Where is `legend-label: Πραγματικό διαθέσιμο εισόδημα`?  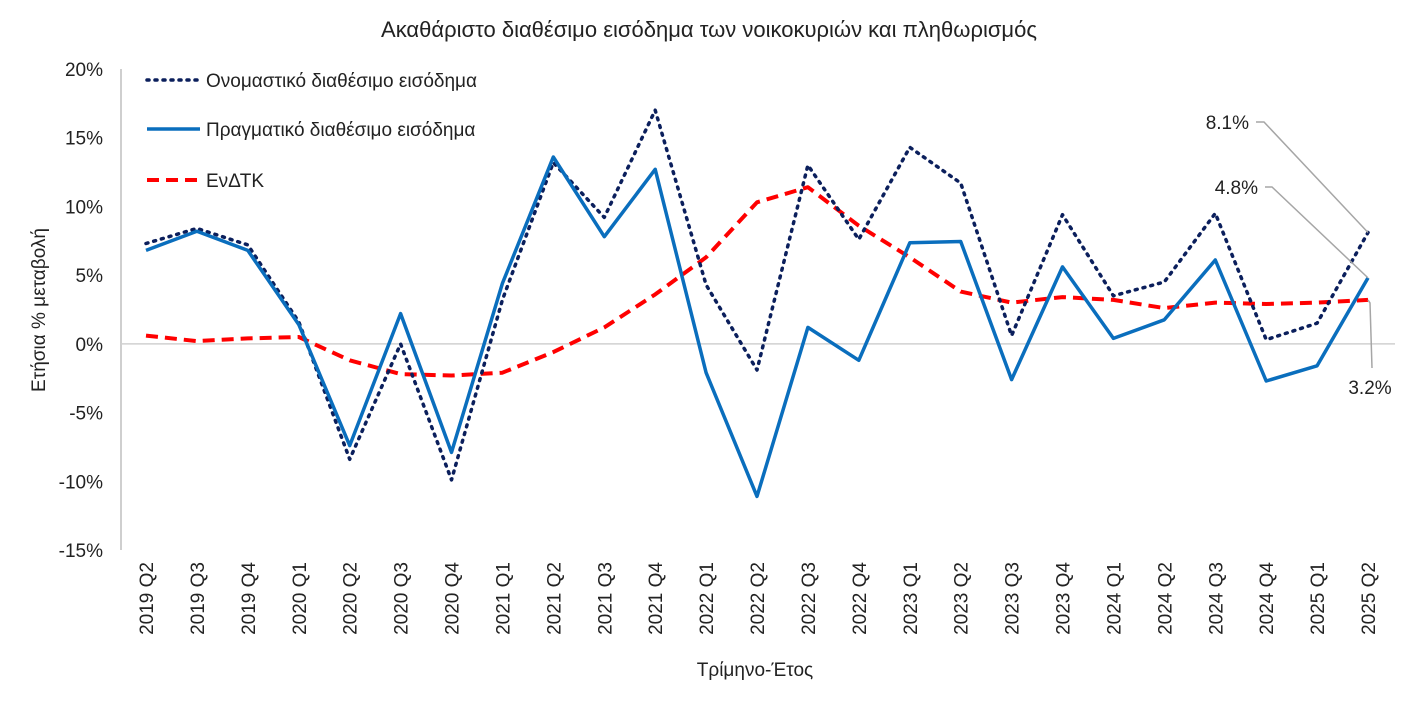 legend-label: Πραγματικό διαθέσιμο εισόδημα is located at coordinates (340, 130).